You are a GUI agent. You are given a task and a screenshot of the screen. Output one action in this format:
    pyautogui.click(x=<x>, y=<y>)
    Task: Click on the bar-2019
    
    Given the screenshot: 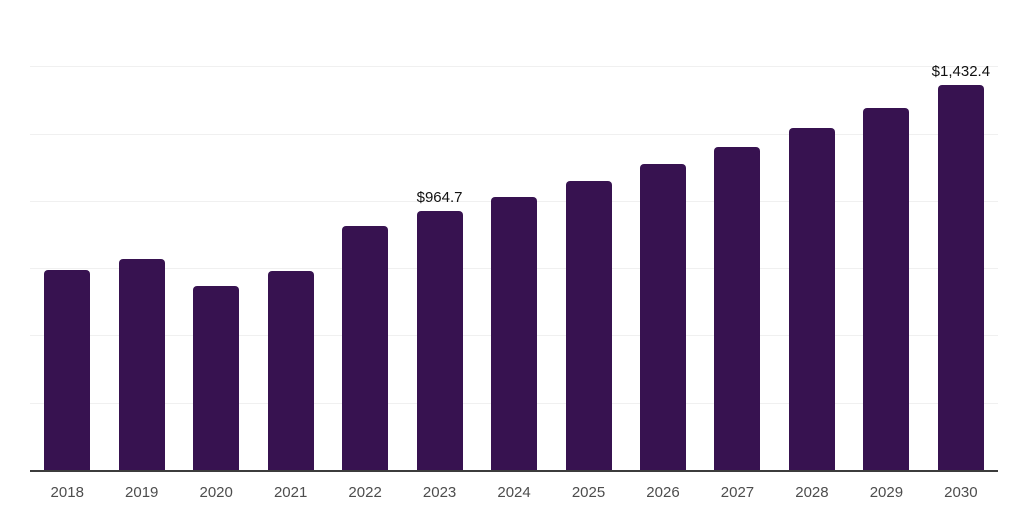 What is the action you would take?
    pyautogui.click(x=141, y=364)
    